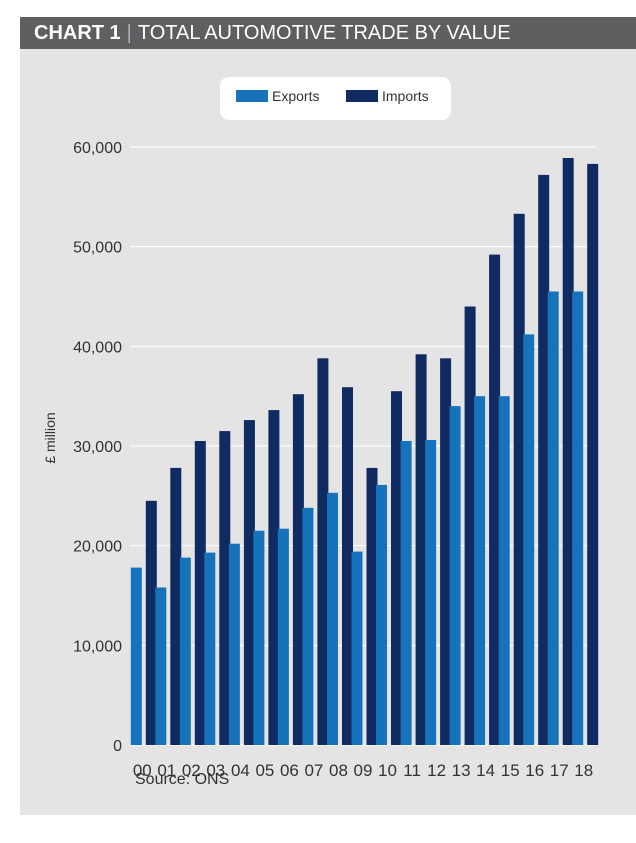 This screenshot has width=636, height=843. What do you see at coordinates (117, 746) in the screenshot?
I see `y-tick-label: 0` at bounding box center [117, 746].